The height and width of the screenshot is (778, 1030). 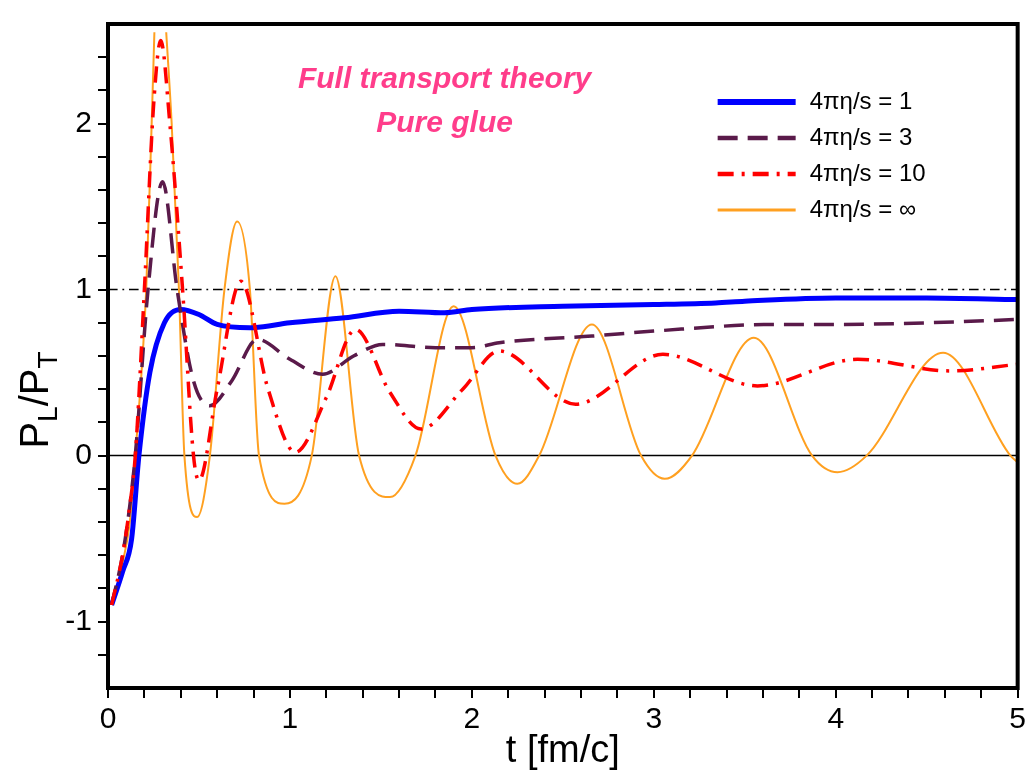 What do you see at coordinates (867, 172) in the screenshot?
I see `legend-label: 4πη/s = 10` at bounding box center [867, 172].